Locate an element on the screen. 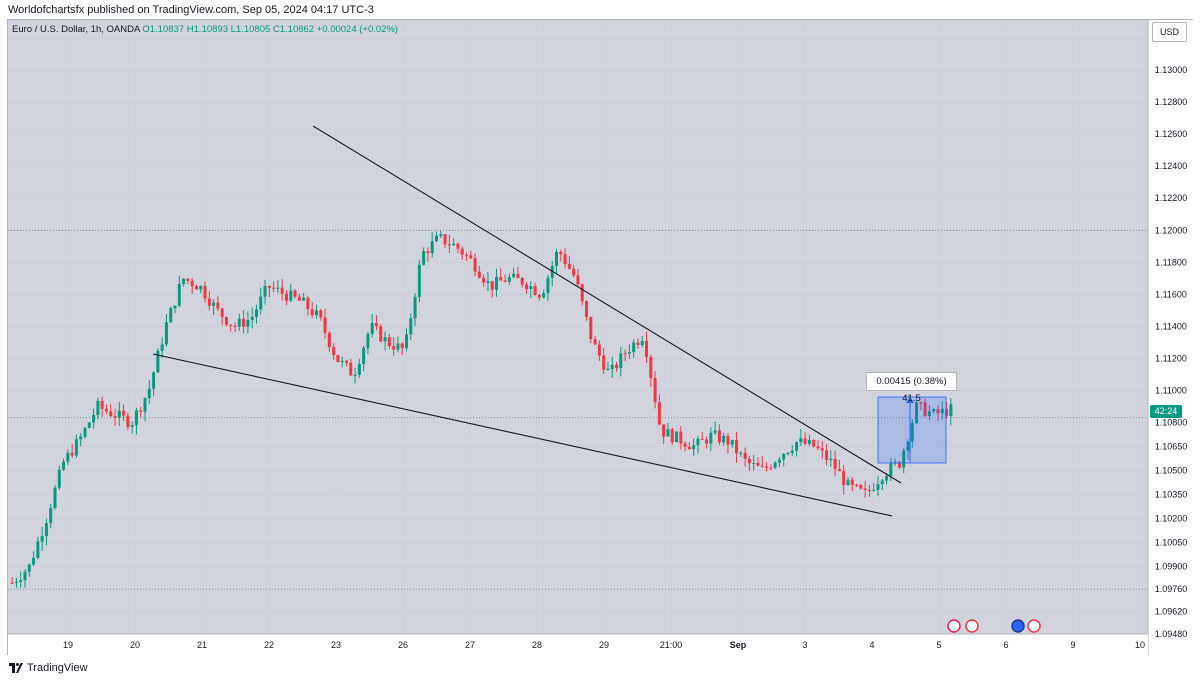 Image resolution: width=1200 pixels, height=680 pixels. price-tick-label: 1.11600 is located at coordinates (1171, 294).